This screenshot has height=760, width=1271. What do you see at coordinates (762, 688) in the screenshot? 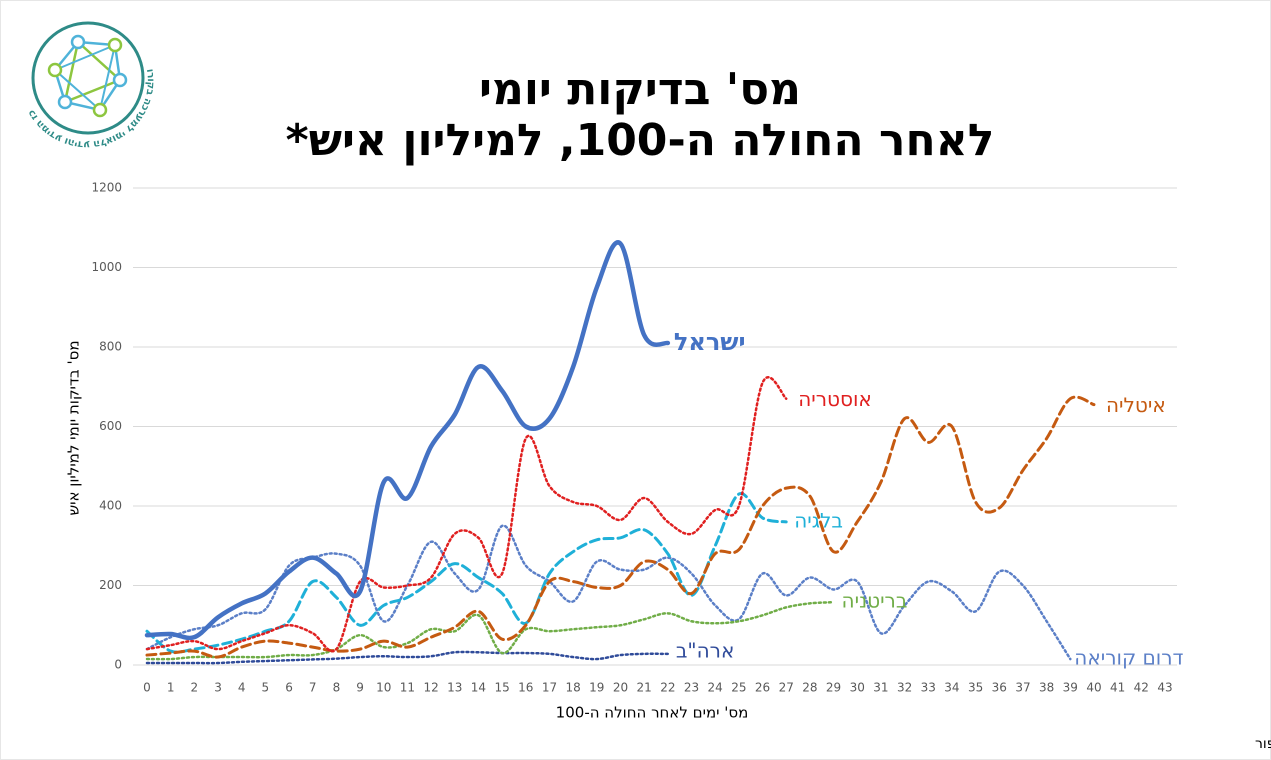
I see `x-tick-label: 26` at bounding box center [762, 688].